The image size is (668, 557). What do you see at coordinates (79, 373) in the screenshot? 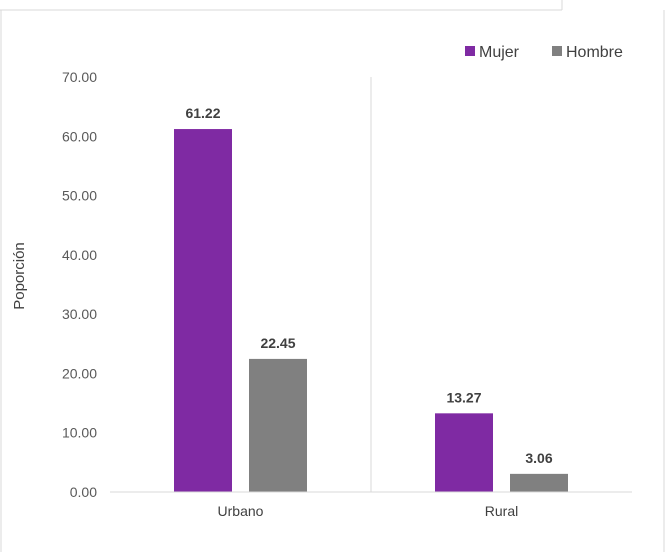
I see `y-tick-label: 20.00` at bounding box center [79, 373].